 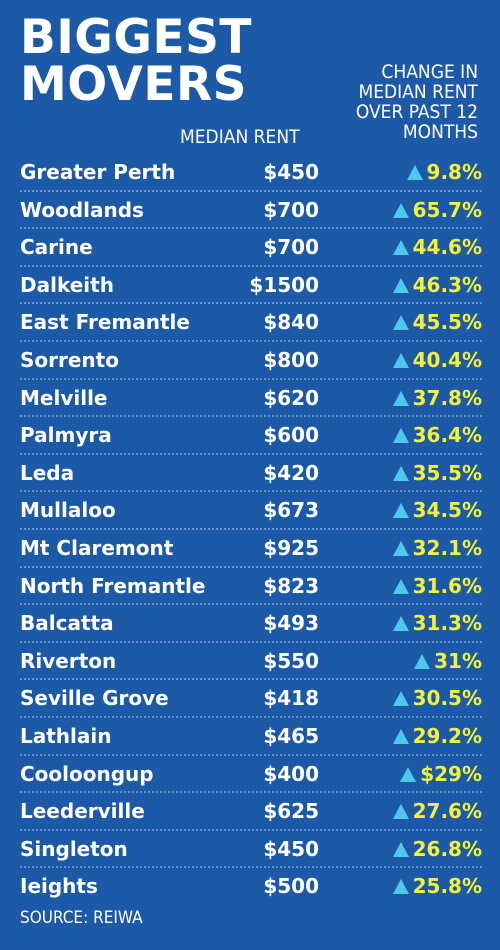 I want to click on rent-change-value: 40.4%, so click(x=447, y=359).